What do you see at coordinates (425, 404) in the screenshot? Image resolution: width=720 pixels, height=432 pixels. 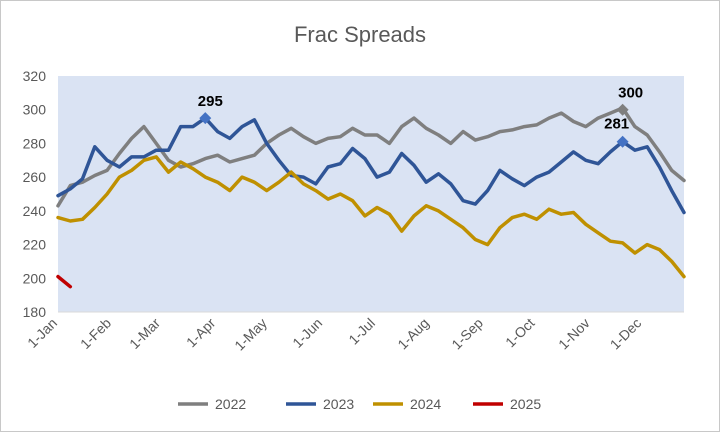 I see `legend-label-2024: 2024` at bounding box center [425, 404].